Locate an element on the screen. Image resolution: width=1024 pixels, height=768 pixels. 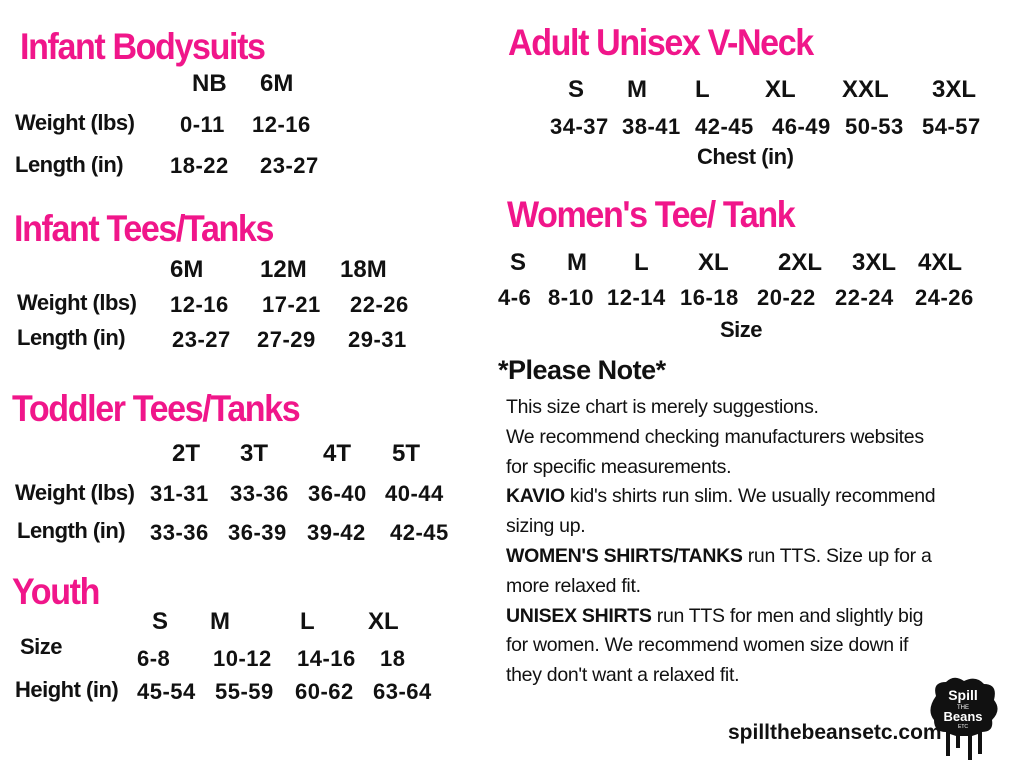
note-text: This size chart is merely suggestions. is located at coordinates (662, 407).